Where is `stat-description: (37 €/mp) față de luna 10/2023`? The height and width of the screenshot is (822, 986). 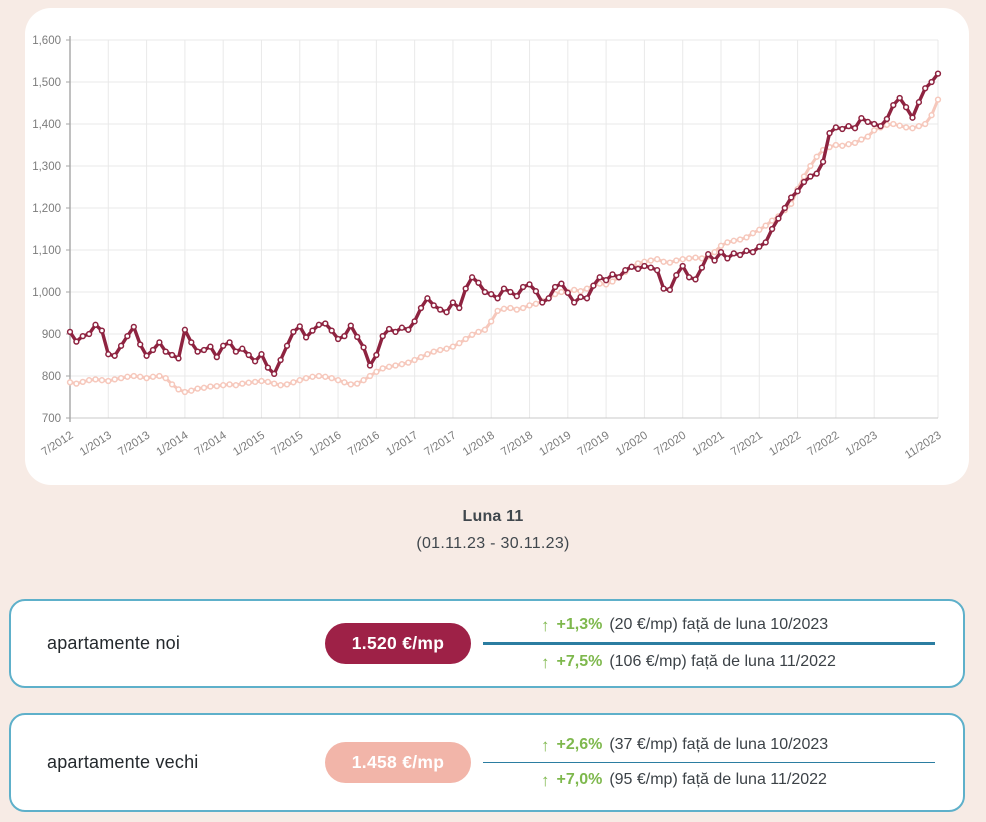
stat-description: (37 €/mp) față de luna 10/2023 is located at coordinates (719, 744).